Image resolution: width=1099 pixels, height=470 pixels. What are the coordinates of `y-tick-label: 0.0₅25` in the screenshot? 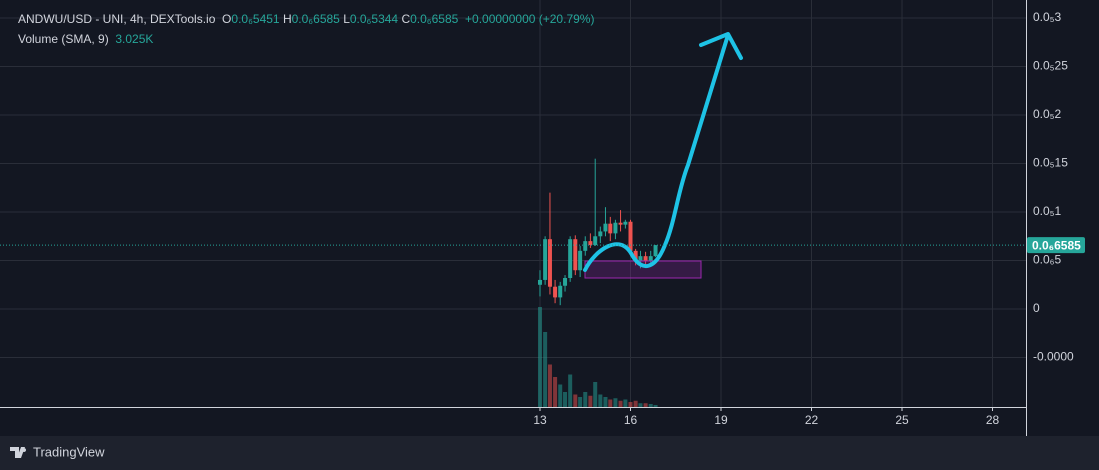 It's located at (1050, 66).